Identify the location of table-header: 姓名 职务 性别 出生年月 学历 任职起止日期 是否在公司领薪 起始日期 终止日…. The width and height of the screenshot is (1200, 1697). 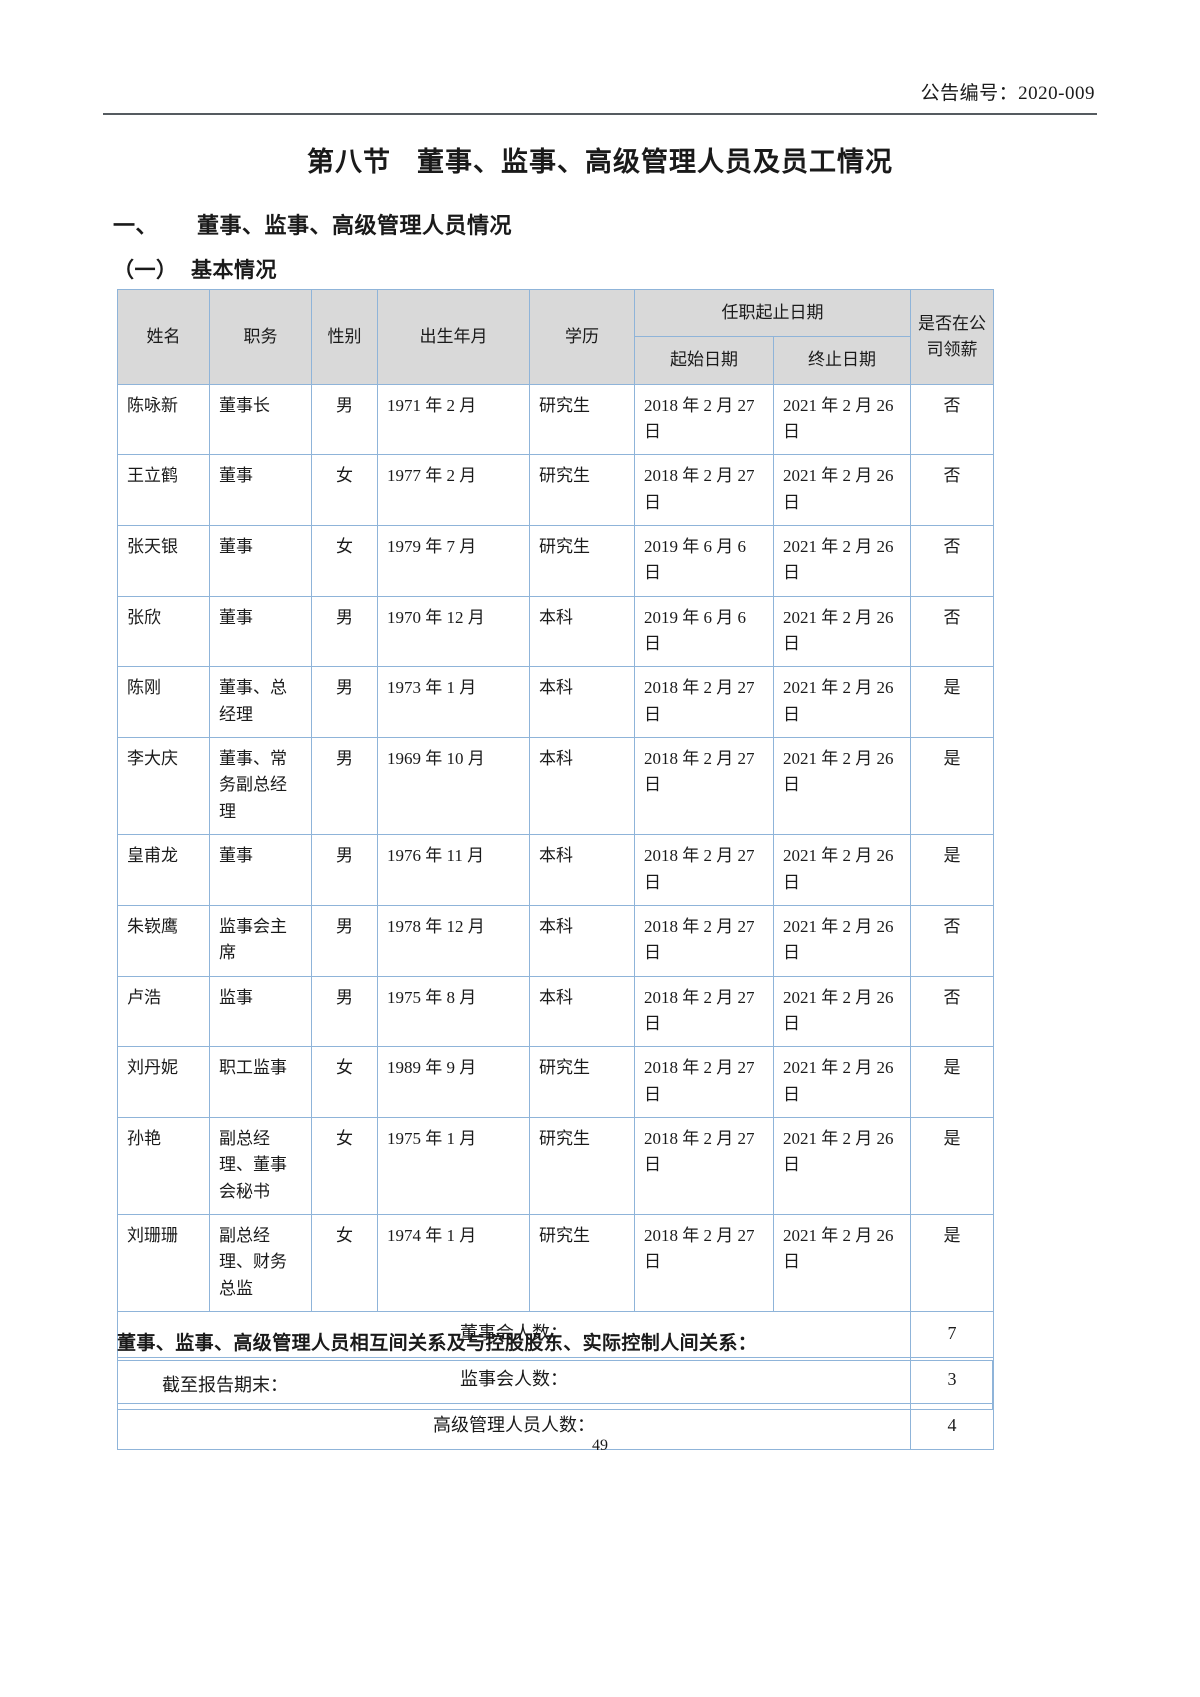
(555, 336).